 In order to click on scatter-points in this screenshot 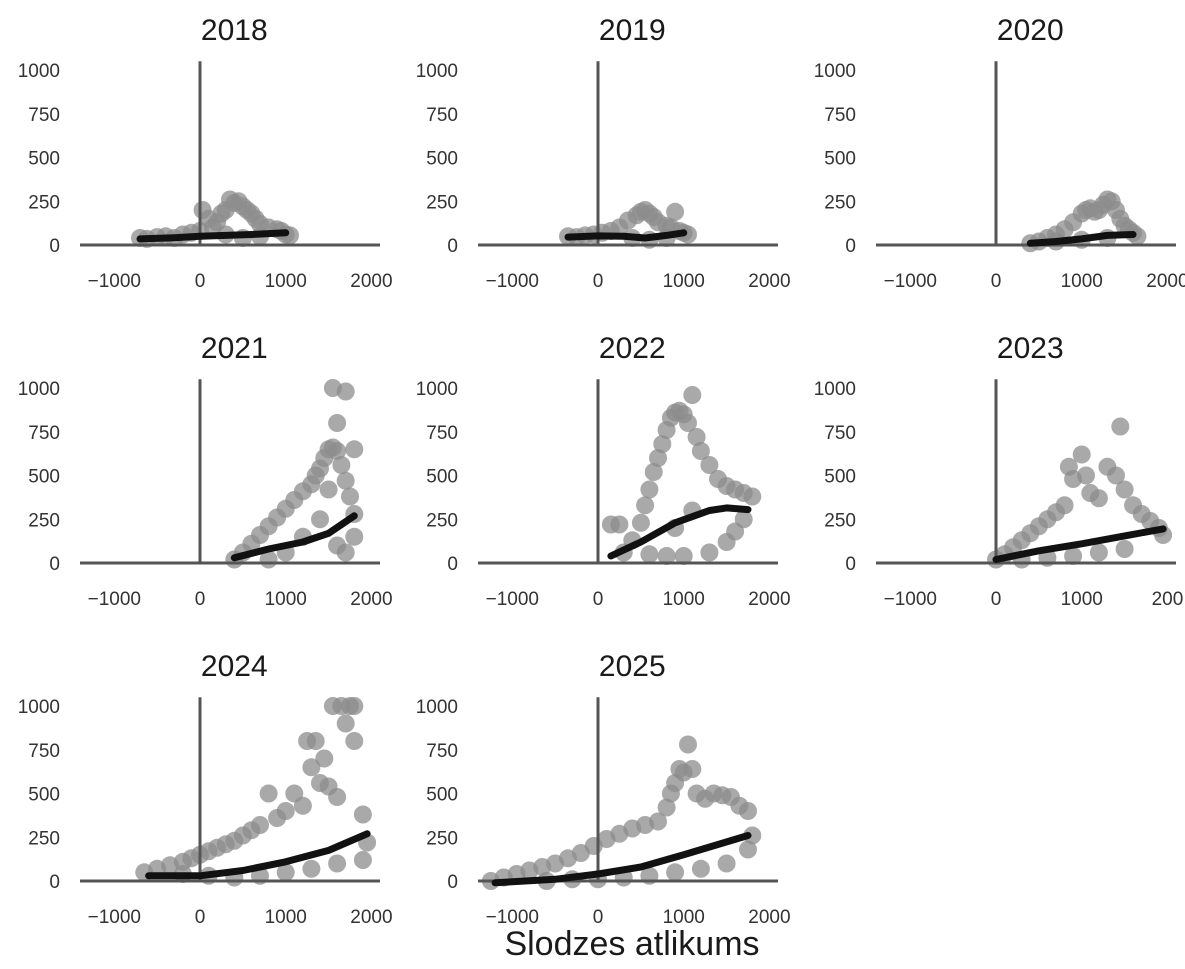, I will do `click(628, 225)`.